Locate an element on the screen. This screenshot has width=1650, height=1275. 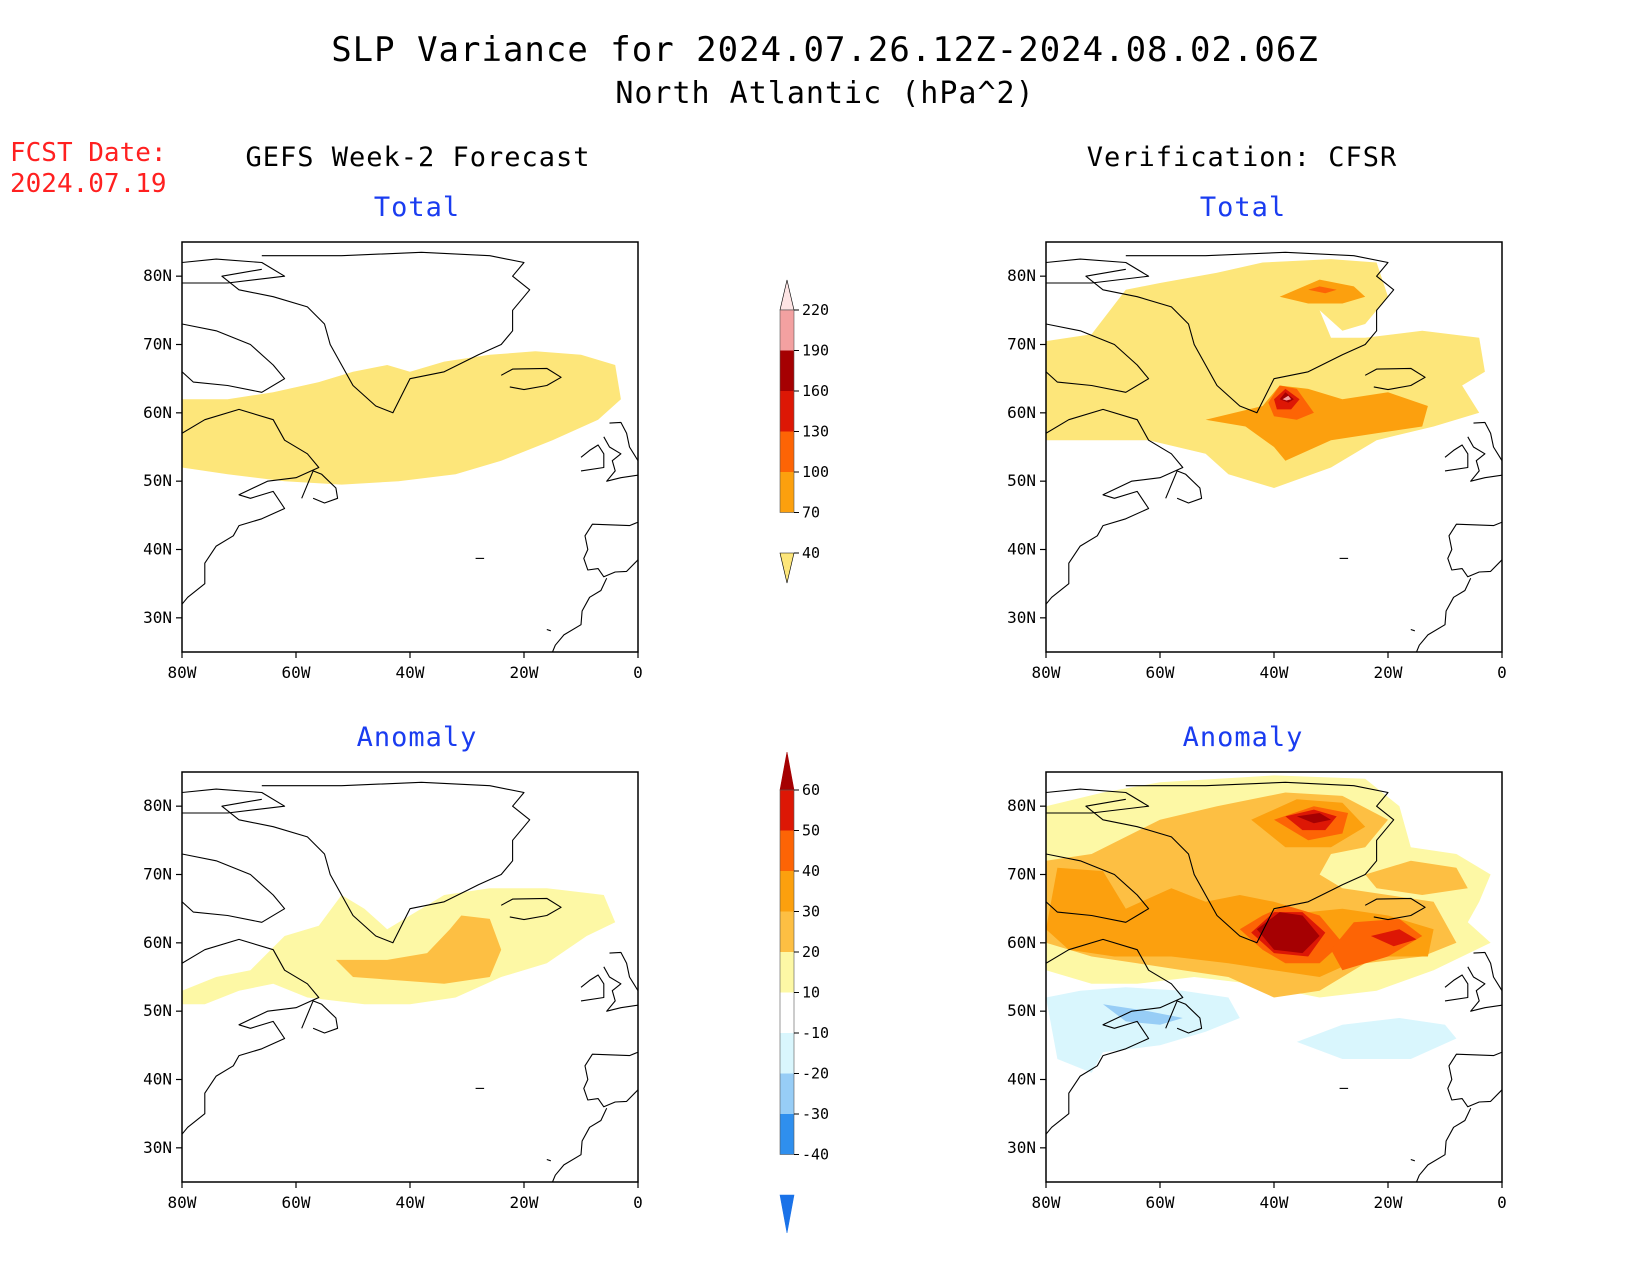
colorbar-label: 10 is located at coordinates (811, 993).